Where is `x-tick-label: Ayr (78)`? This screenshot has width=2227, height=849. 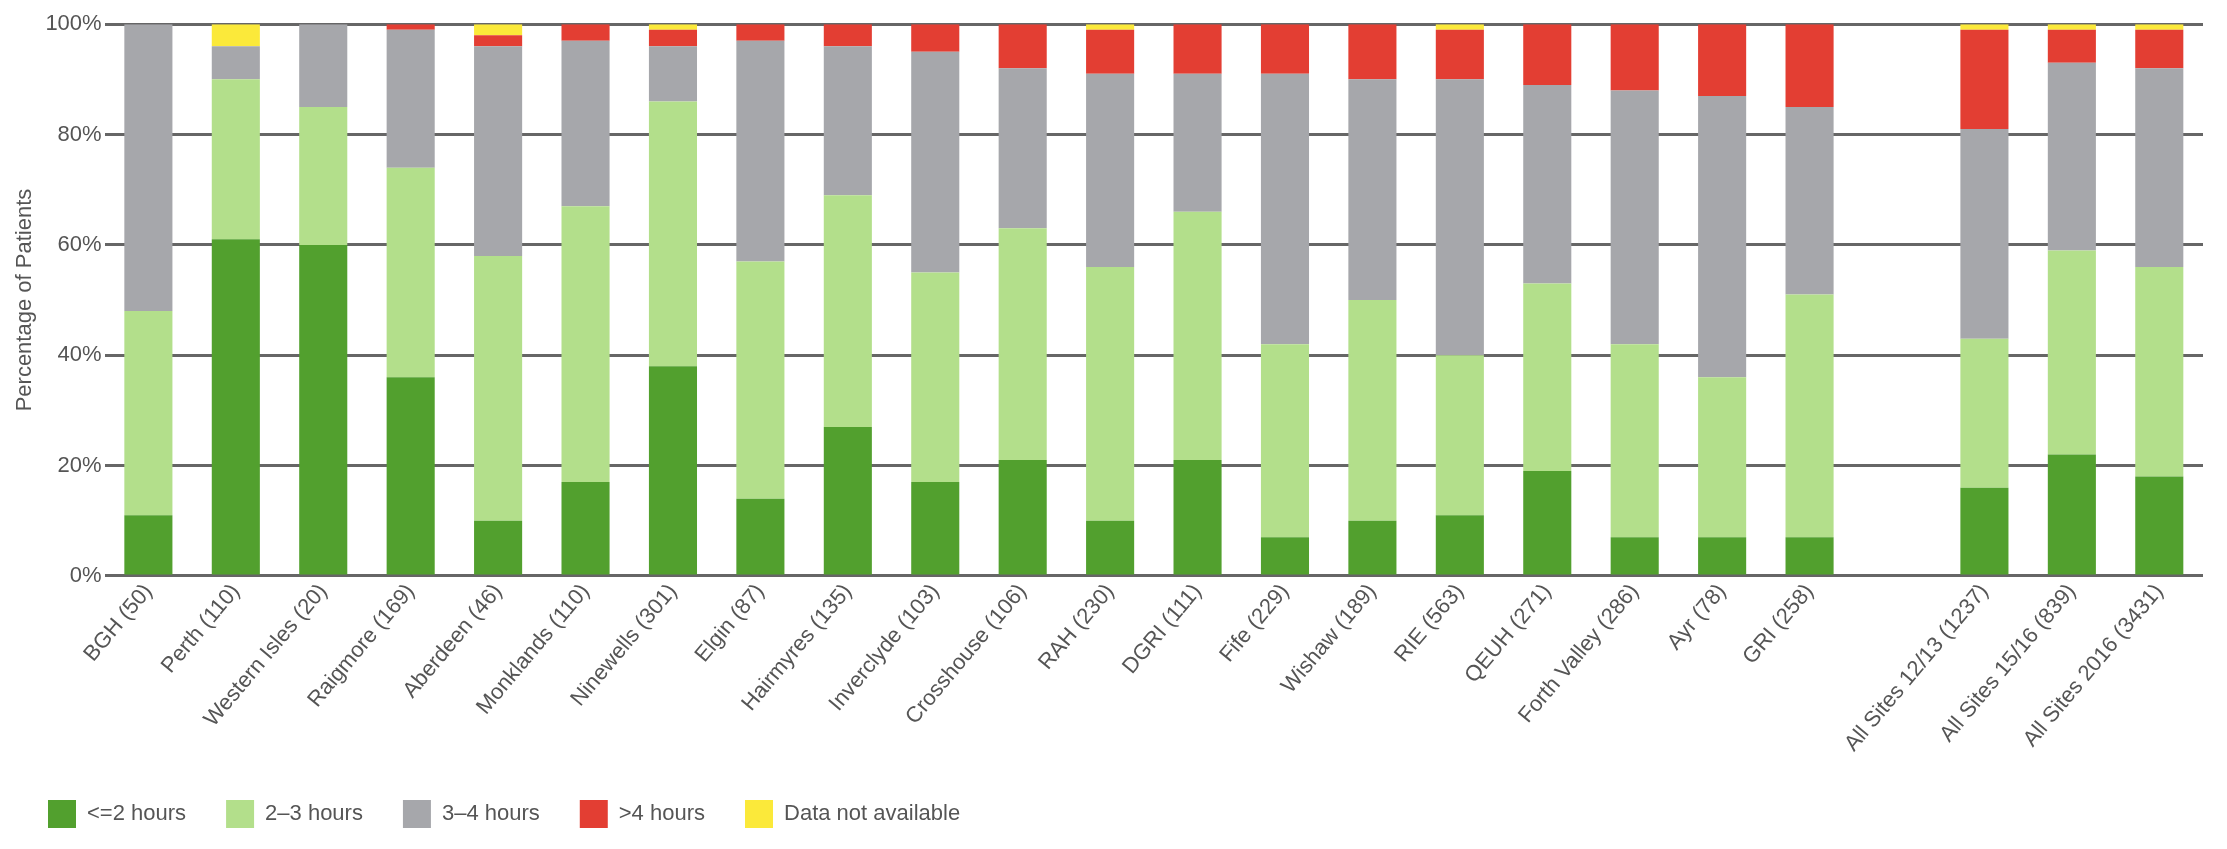 x-tick-label: Ayr (78) is located at coordinates (1696, 616).